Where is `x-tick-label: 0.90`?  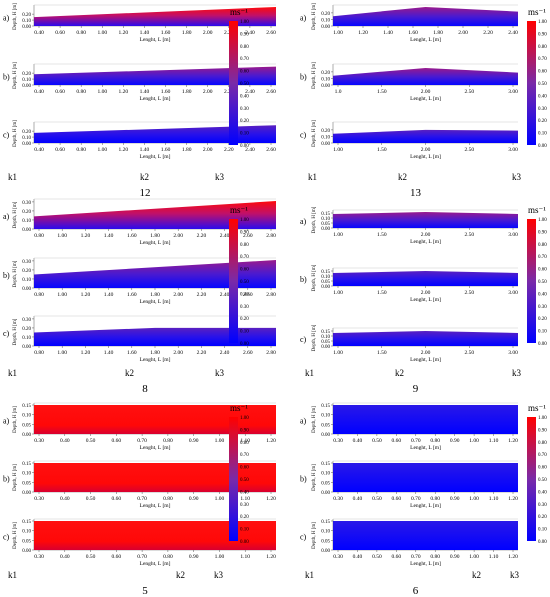 x-tick-label: 0.90 is located at coordinates (194, 557).